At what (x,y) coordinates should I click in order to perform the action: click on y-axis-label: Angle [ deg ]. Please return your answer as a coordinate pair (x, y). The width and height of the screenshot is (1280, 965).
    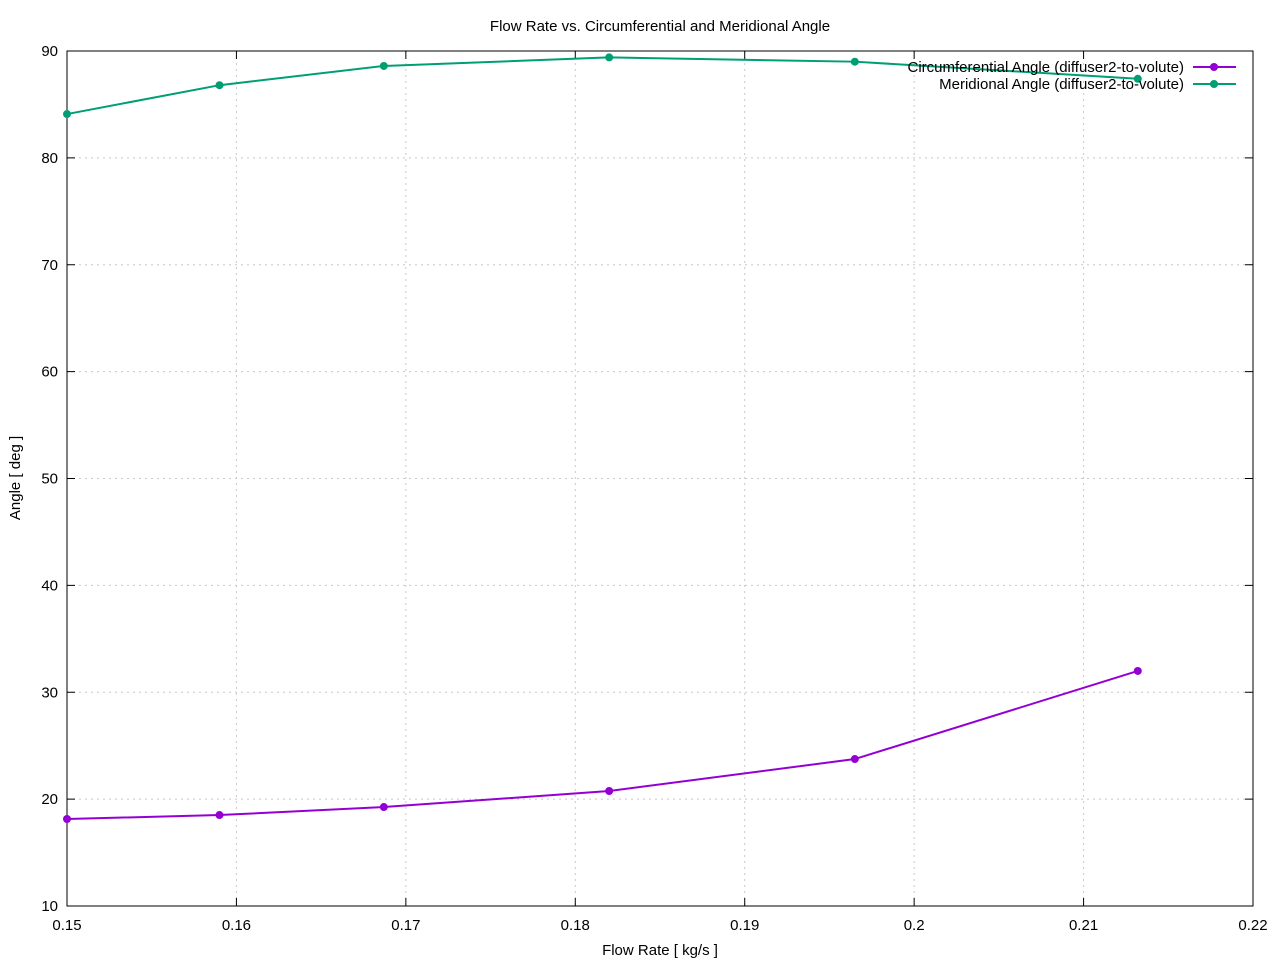
    Looking at the image, I should click on (15, 478).